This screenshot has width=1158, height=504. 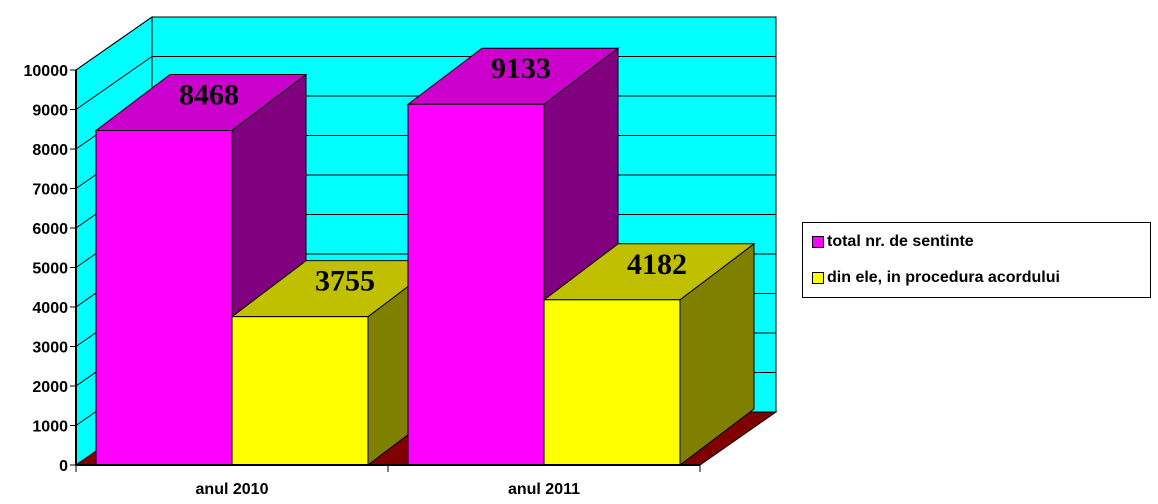 What do you see at coordinates (46, 71) in the screenshot?
I see `y-tick-label: 10000` at bounding box center [46, 71].